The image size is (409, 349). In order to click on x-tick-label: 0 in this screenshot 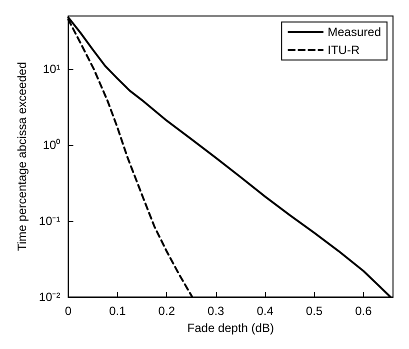, I will do `click(68, 311)`.